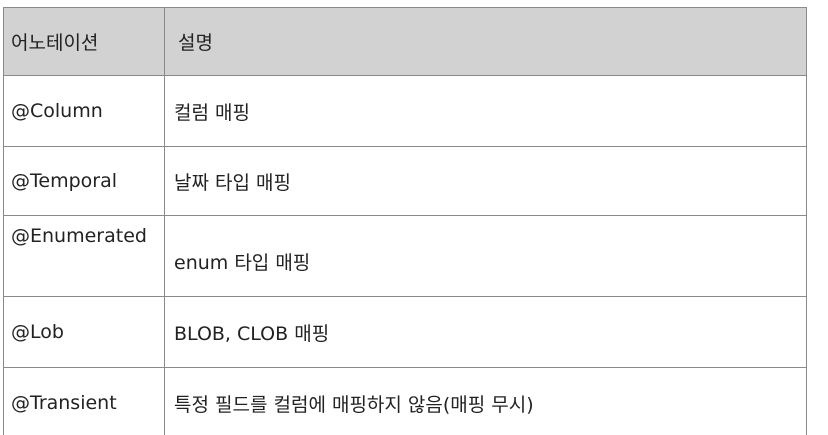  What do you see at coordinates (84, 401) in the screenshot?
I see `annotation-cell: @Transient` at bounding box center [84, 401].